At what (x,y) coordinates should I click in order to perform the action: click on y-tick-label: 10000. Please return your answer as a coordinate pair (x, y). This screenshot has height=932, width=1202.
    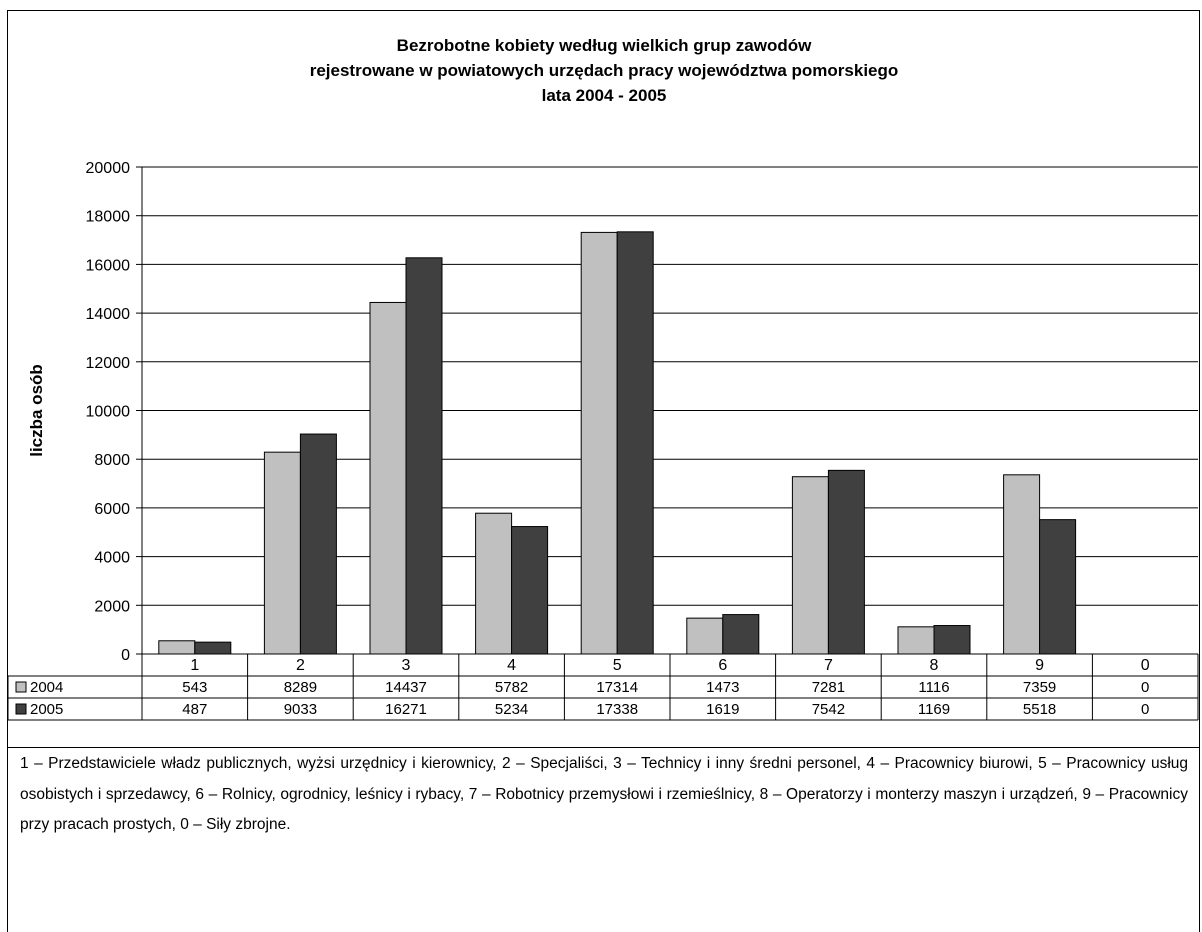
    Looking at the image, I should click on (108, 412).